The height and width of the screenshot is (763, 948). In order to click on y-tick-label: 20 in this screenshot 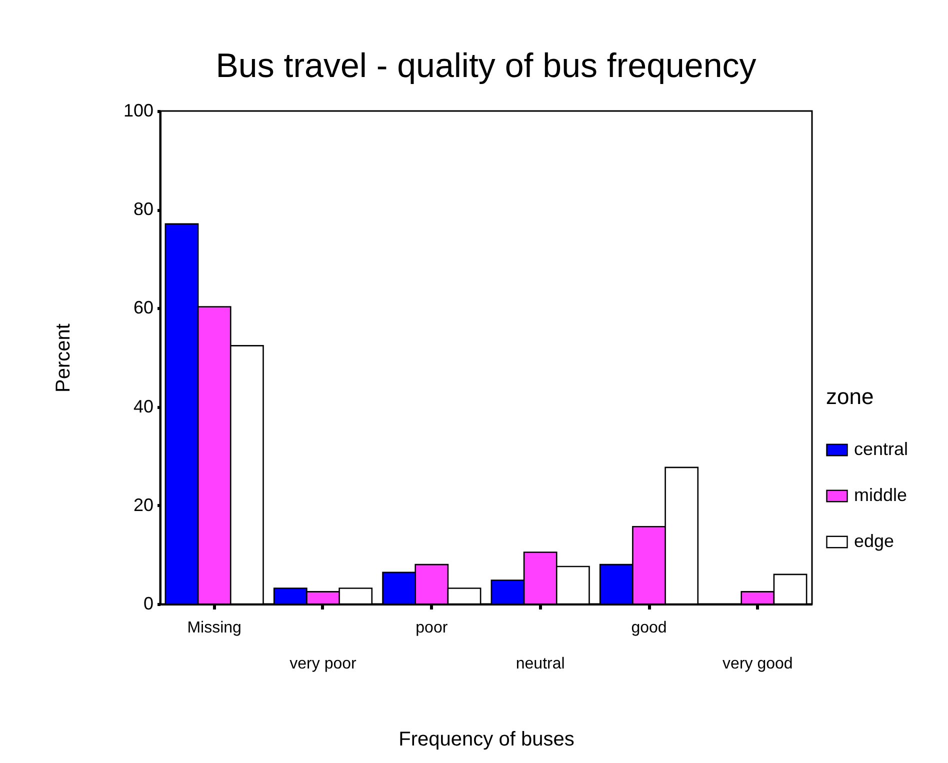, I will do `click(143, 504)`.